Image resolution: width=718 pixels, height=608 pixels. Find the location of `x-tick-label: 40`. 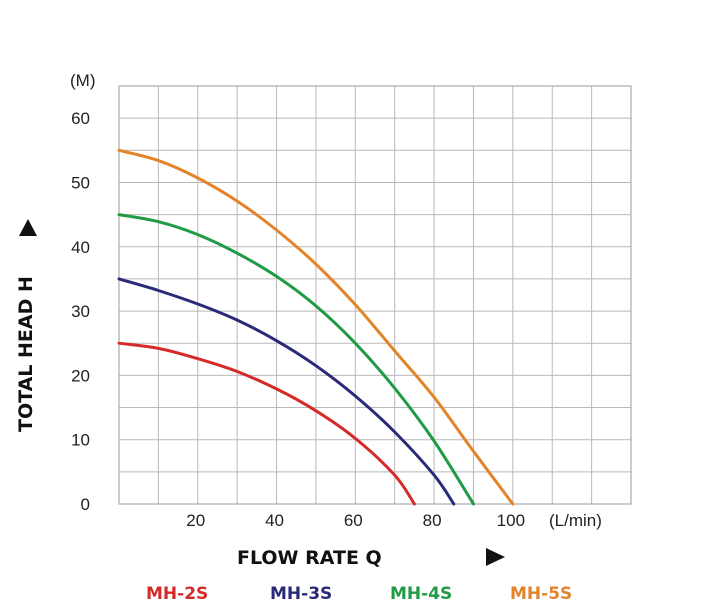

x-tick-label: 40 is located at coordinates (274, 520).